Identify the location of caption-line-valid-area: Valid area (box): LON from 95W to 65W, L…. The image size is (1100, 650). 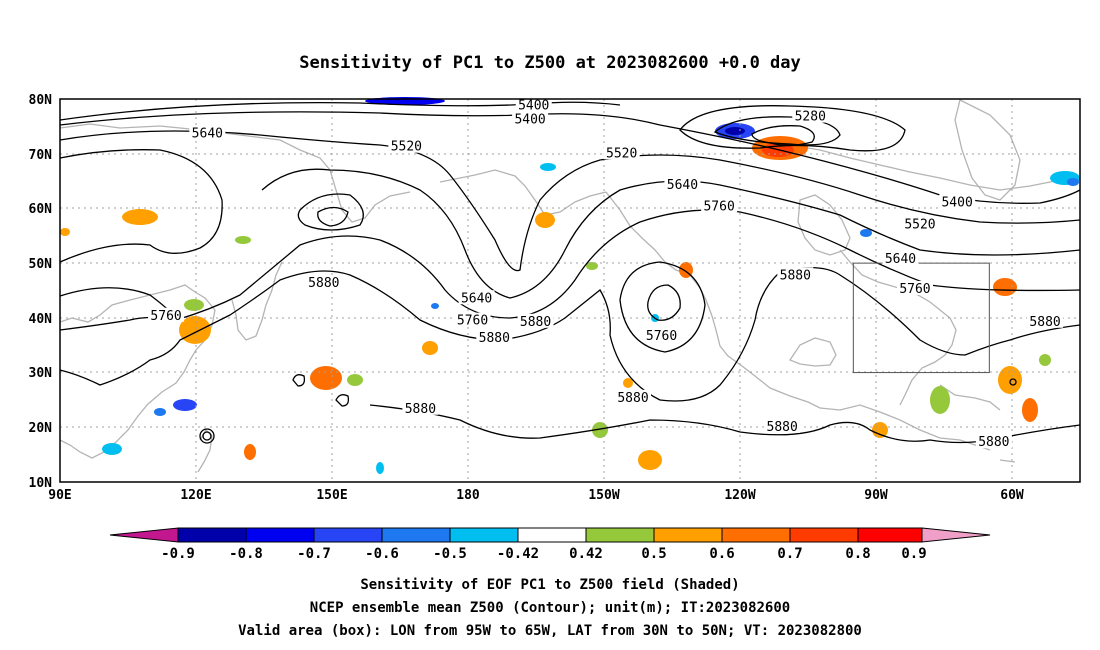
(550, 631).